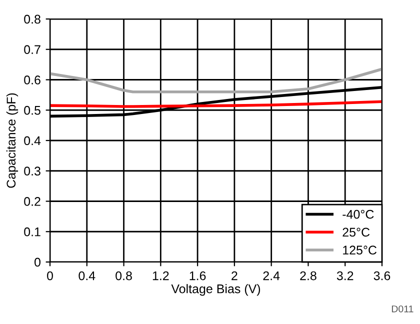 This screenshot has height=324, width=420. What do you see at coordinates (32, 201) in the screenshot?
I see `y-tick-label: 0.2` at bounding box center [32, 201].